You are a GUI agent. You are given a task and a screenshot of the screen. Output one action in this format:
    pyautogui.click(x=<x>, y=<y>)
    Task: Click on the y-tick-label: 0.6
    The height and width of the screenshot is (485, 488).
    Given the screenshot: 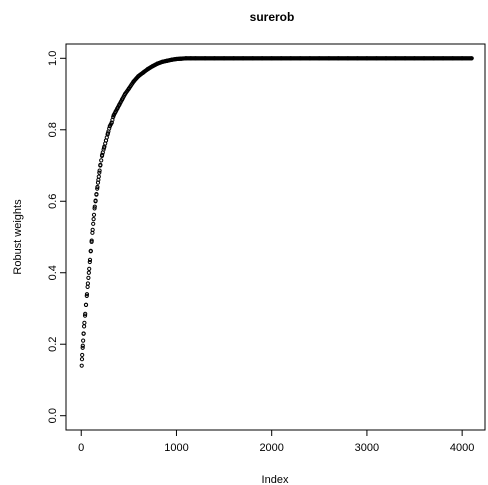 What is the action you would take?
    pyautogui.click(x=53, y=201)
    